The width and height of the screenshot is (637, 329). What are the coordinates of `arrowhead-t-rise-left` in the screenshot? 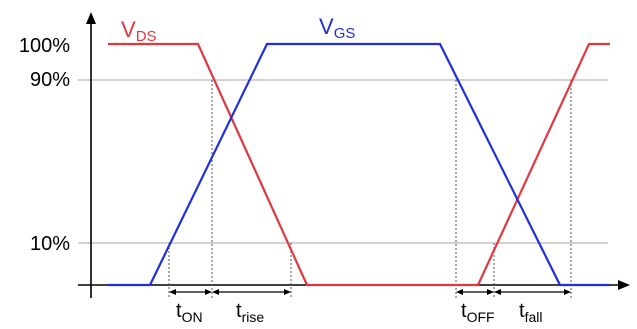 It's located at (215, 292).